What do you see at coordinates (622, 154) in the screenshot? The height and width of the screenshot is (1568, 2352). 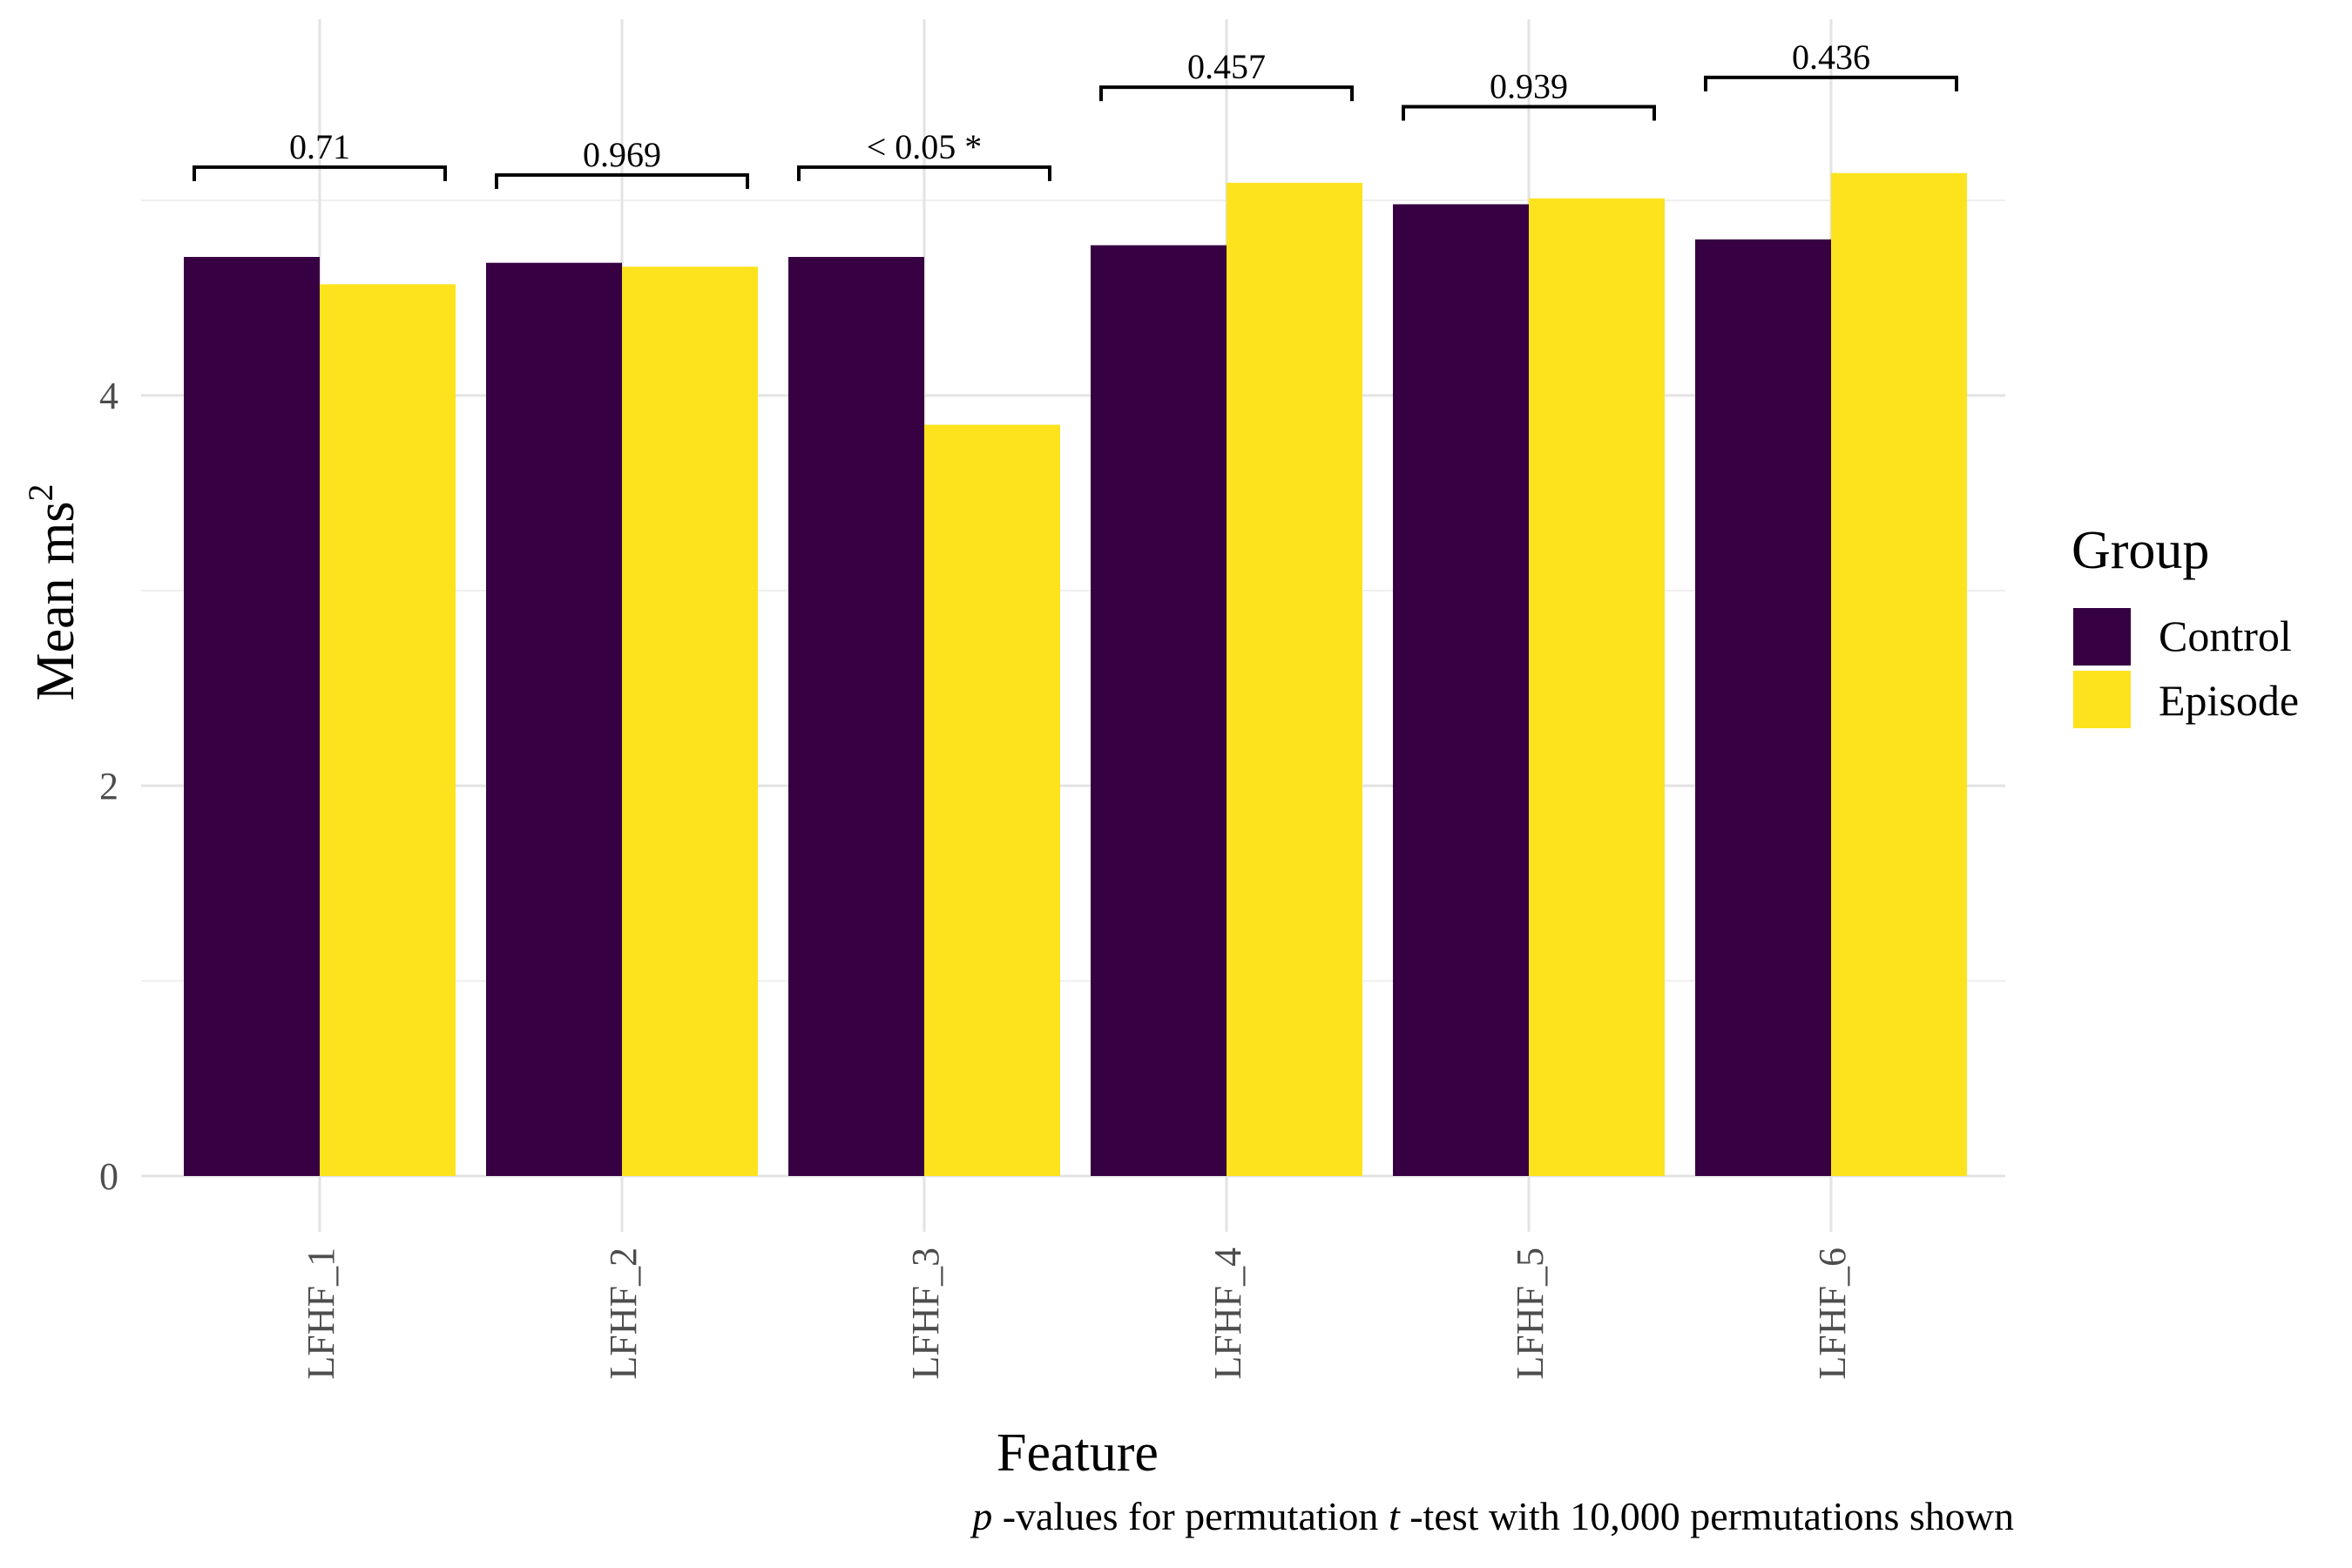 I see `p-value-label: 0.969` at bounding box center [622, 154].